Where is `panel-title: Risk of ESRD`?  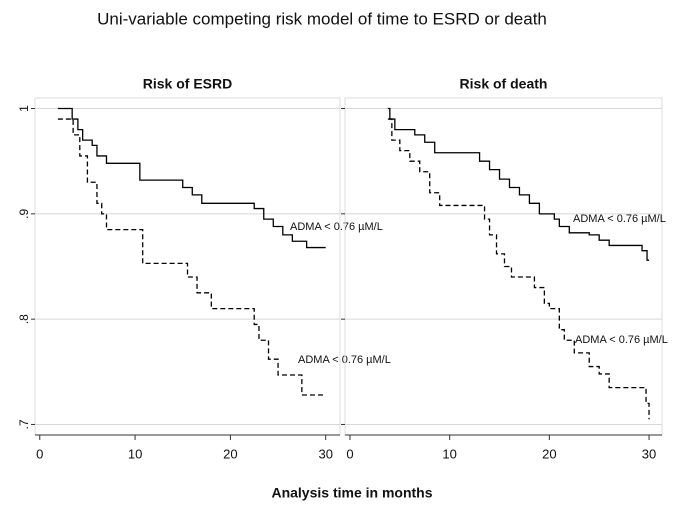 panel-title: Risk of ESRD is located at coordinates (187, 84).